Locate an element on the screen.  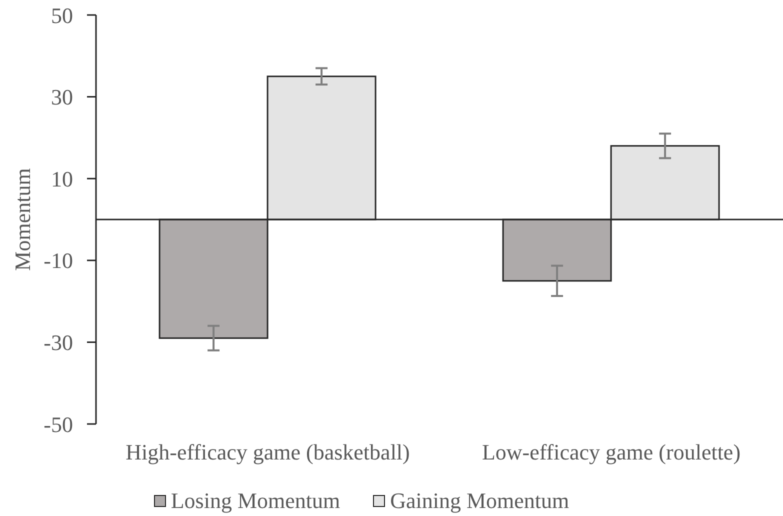
legend-label: Losing Momentum is located at coordinates (255, 501).